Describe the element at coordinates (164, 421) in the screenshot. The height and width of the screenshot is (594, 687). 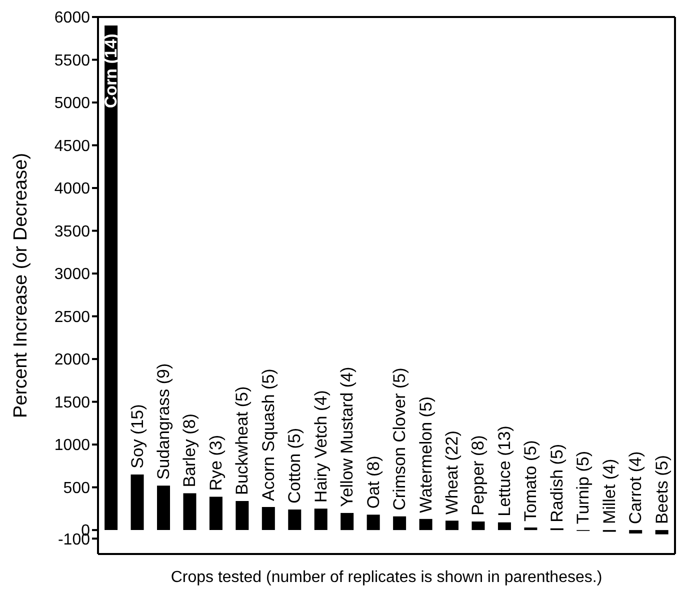
I see `x-tick-label: Sudangrass (9)` at that location.